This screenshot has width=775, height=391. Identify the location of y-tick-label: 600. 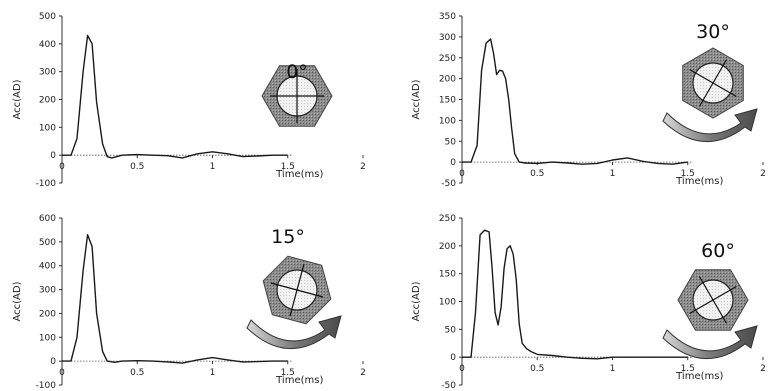
(47, 219).